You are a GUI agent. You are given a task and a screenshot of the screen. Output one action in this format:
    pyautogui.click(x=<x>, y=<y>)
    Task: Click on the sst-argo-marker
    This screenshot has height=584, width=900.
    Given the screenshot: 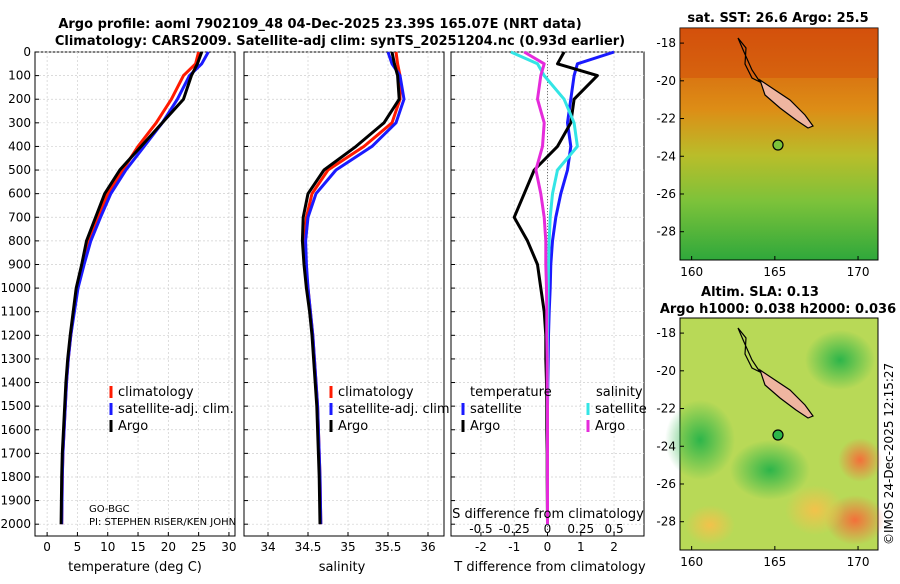 What is the action you would take?
    pyautogui.click(x=778, y=145)
    